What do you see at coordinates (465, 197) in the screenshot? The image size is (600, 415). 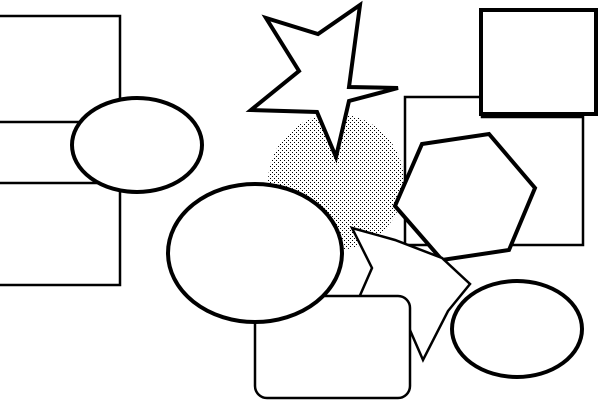 I see `hexagon` at bounding box center [465, 197].